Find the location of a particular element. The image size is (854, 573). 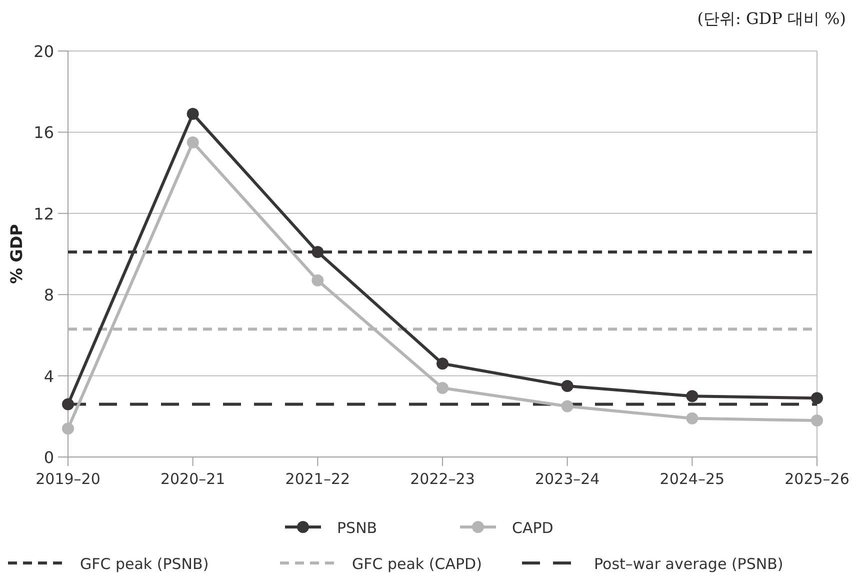

y-tick-label: 12 is located at coordinates (44, 214).